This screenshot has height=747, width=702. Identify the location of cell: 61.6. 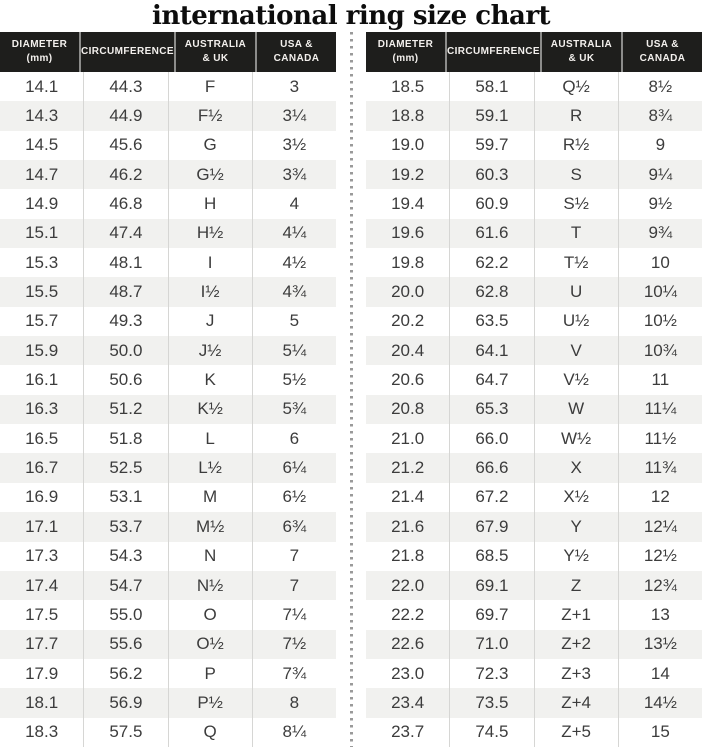
(492, 233).